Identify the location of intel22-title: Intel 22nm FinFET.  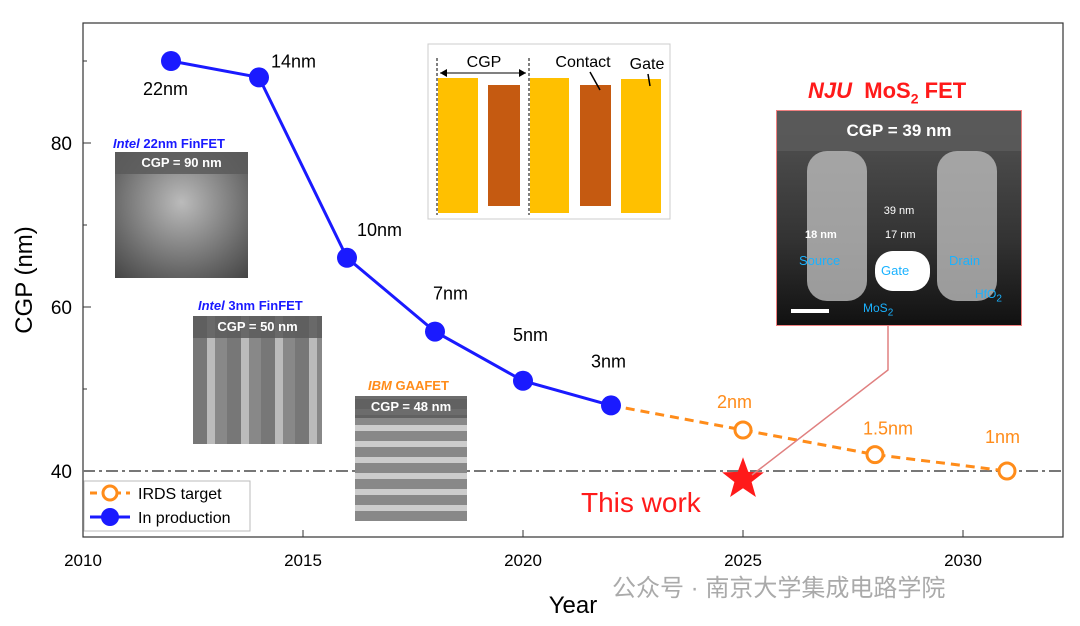
(169, 143).